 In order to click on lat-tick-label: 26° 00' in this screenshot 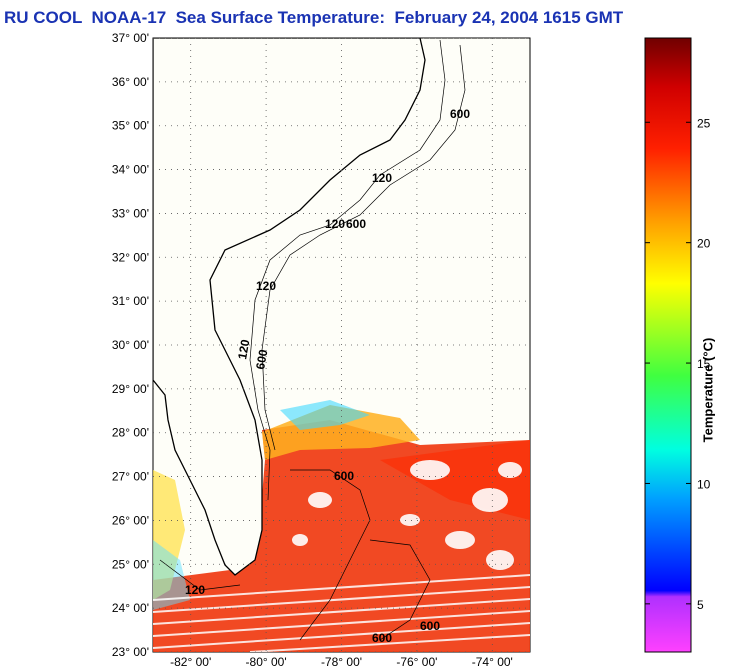, I will do `click(130, 520)`.